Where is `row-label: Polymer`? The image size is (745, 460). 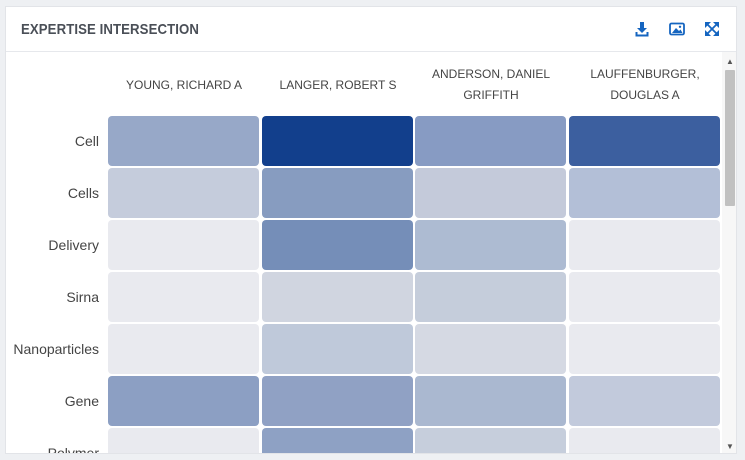 row-label: Polymer is located at coordinates (73, 449).